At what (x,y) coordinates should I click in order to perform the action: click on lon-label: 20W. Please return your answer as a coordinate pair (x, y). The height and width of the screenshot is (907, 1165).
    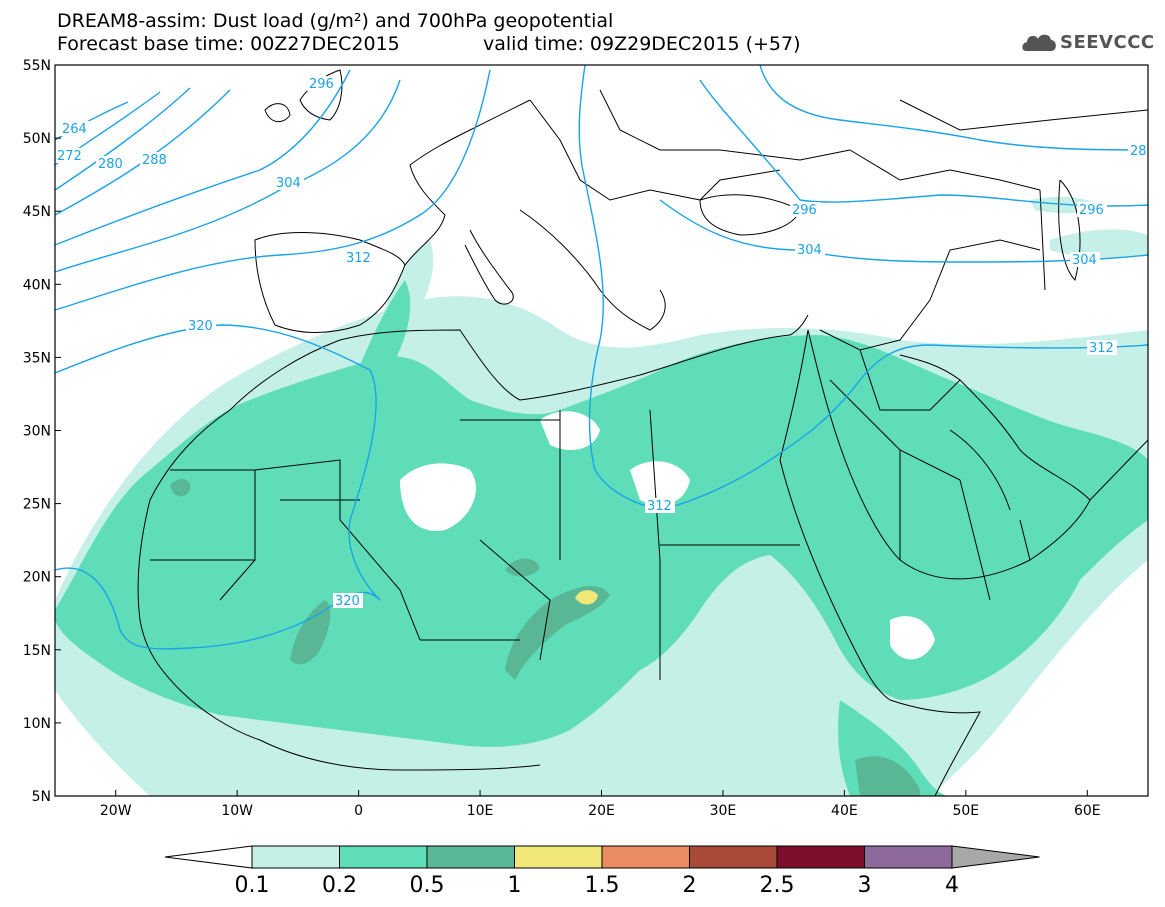
    Looking at the image, I should click on (116, 811).